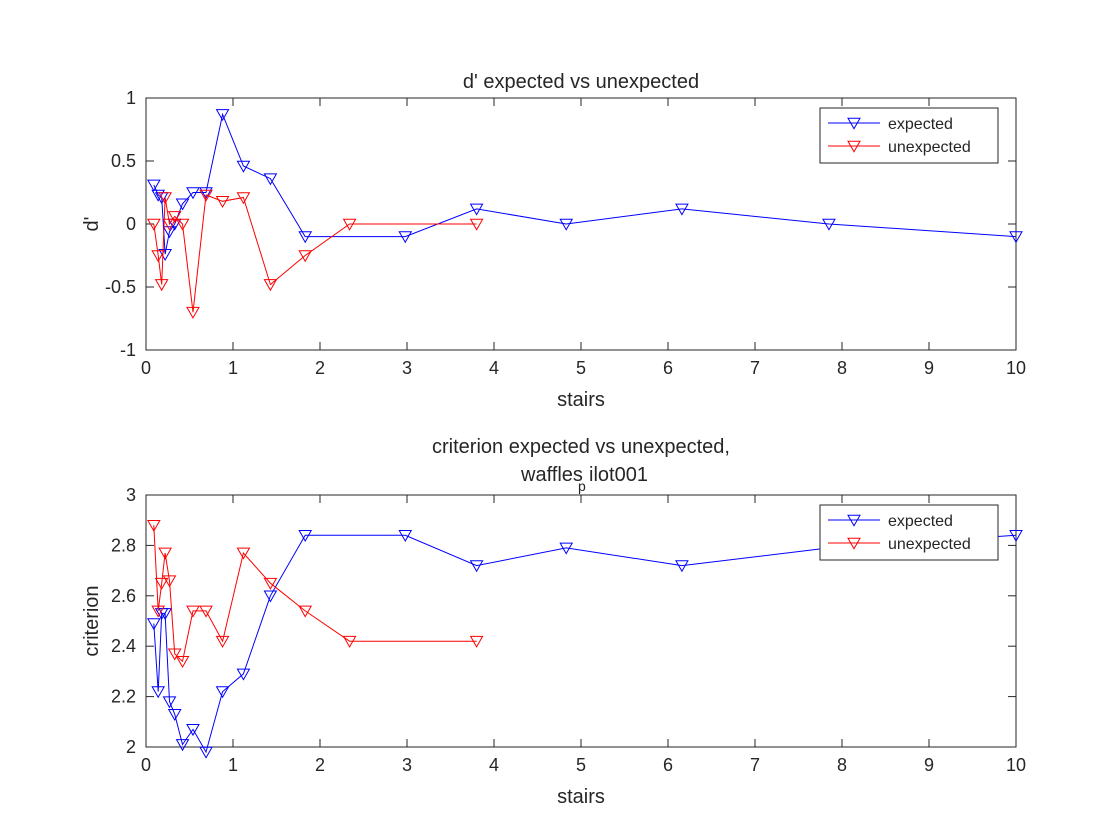  I want to click on x-tick-label: 10, so click(1016, 765).